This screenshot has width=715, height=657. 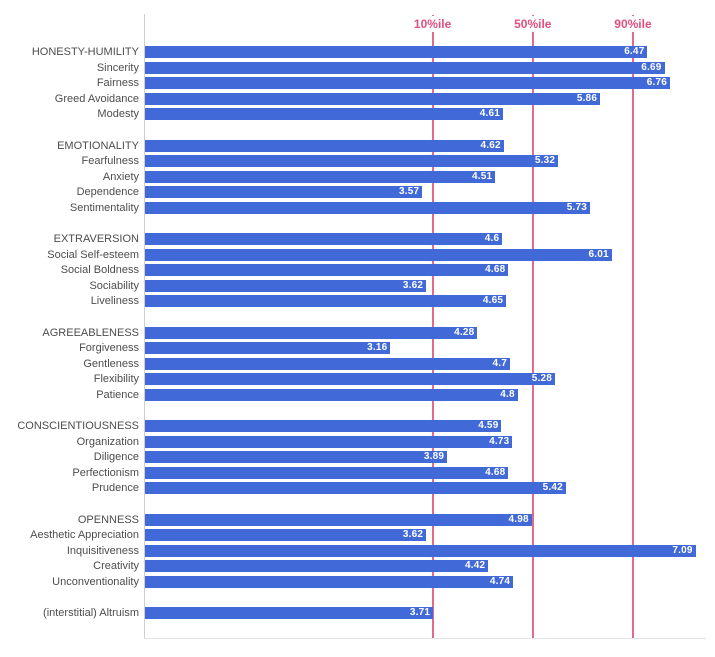 I want to click on row-label: Creativity, so click(x=116, y=566).